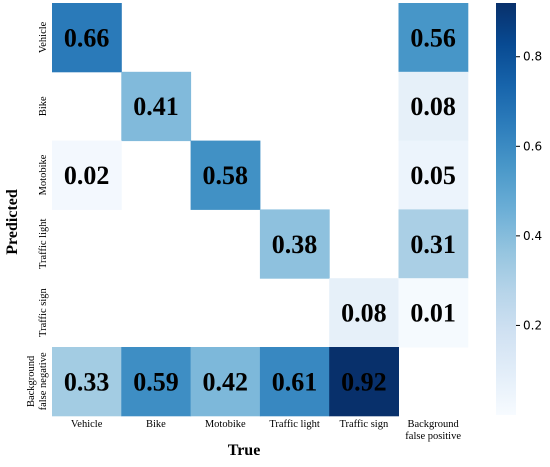 The image size is (550, 467). I want to click on cell-value-label: 0.01, so click(433, 313).